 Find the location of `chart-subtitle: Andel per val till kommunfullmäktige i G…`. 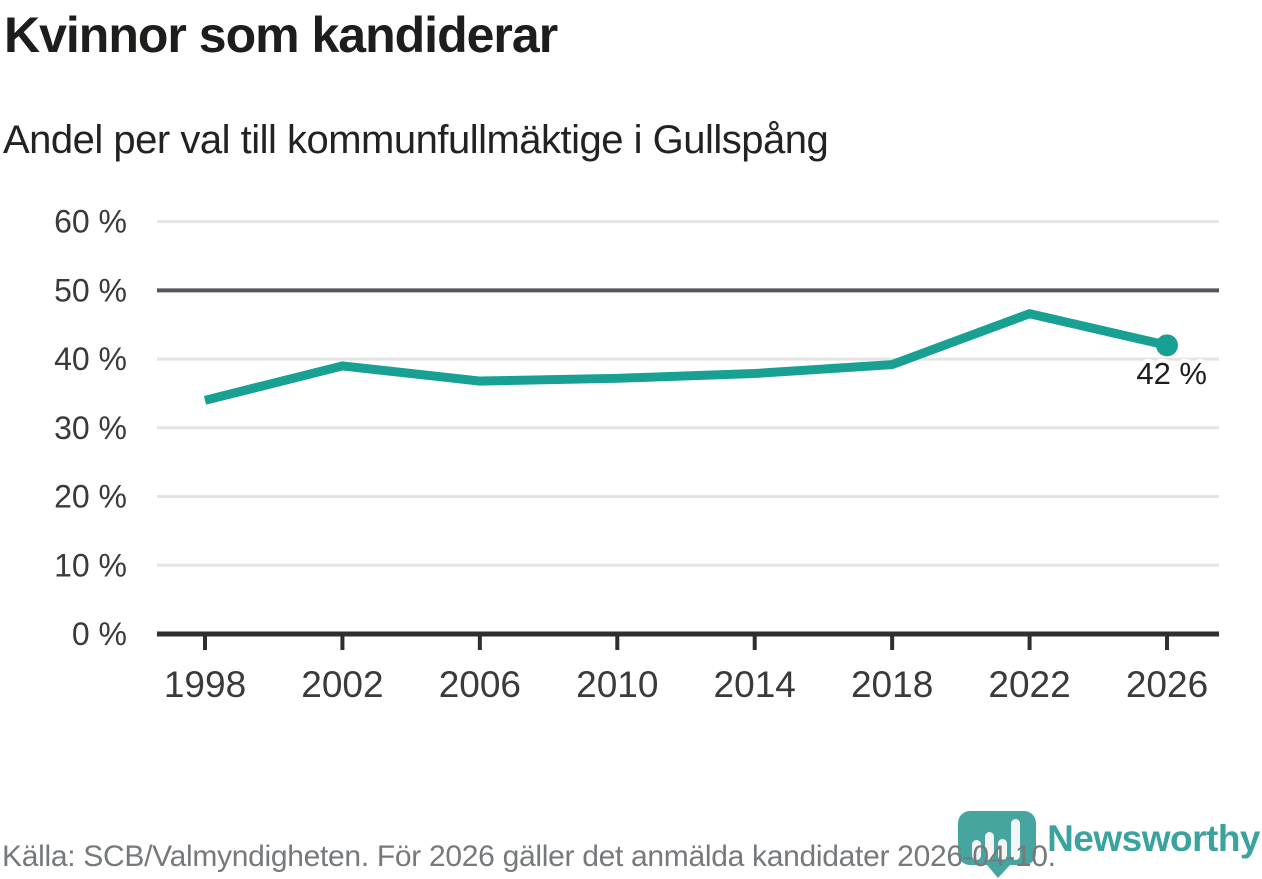

chart-subtitle: Andel per val till kommunfullmäktige i G… is located at coordinates (416, 140).